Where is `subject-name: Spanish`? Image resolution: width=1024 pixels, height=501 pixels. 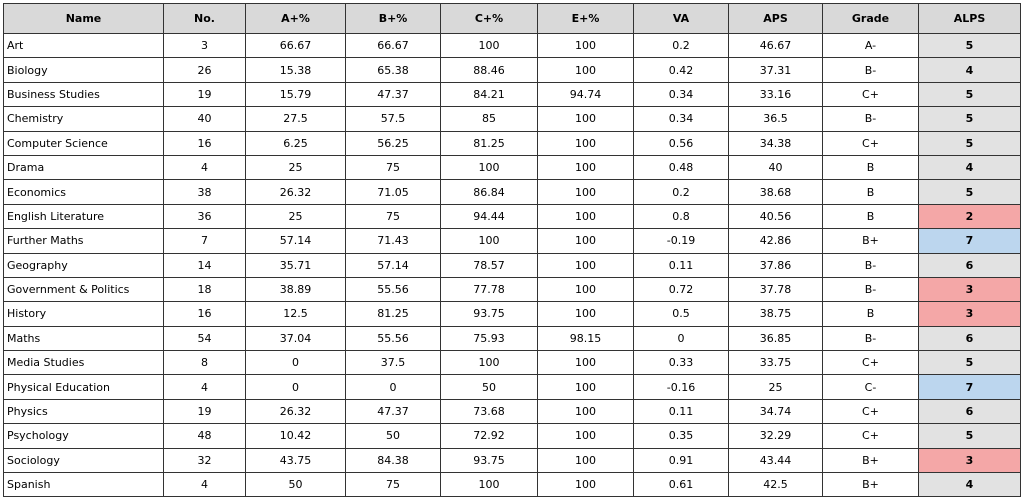 subject-name: Spanish is located at coordinates (83, 485).